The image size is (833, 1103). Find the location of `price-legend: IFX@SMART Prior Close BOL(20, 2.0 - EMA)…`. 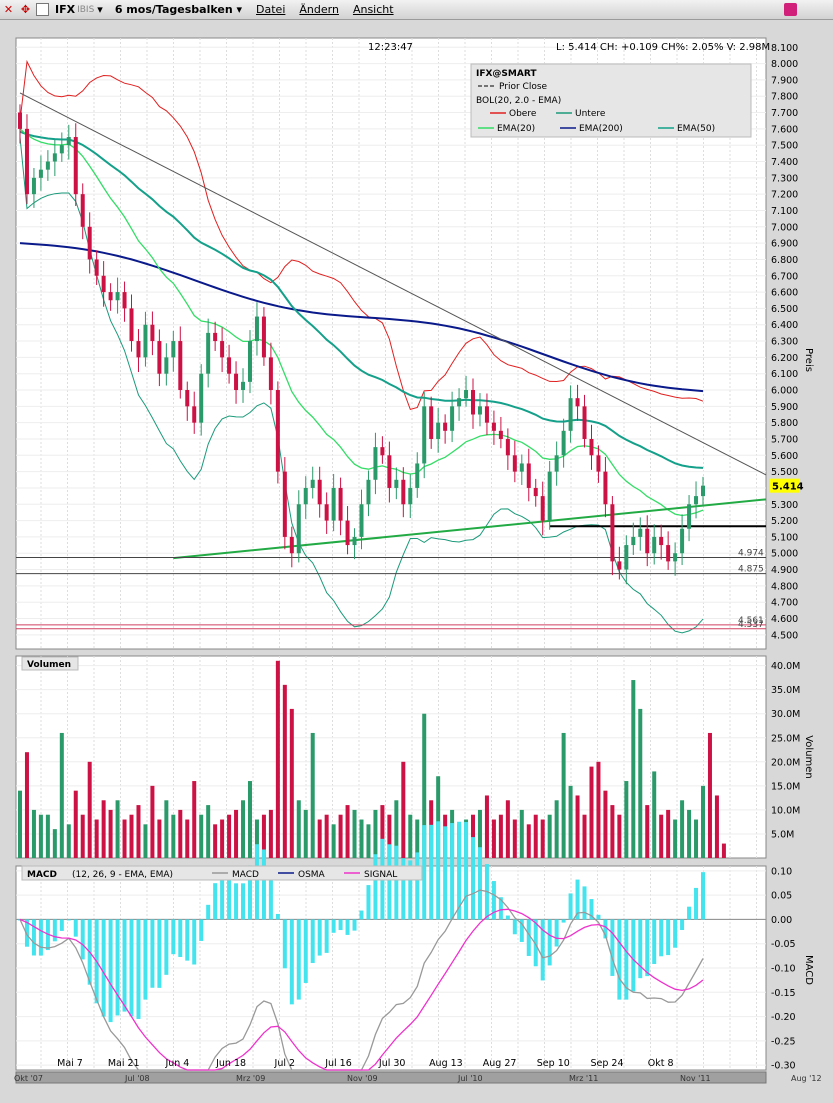

price-legend: IFX@SMART Prior Close BOL(20, 2.0 - EMA)… is located at coordinates (611, 100).